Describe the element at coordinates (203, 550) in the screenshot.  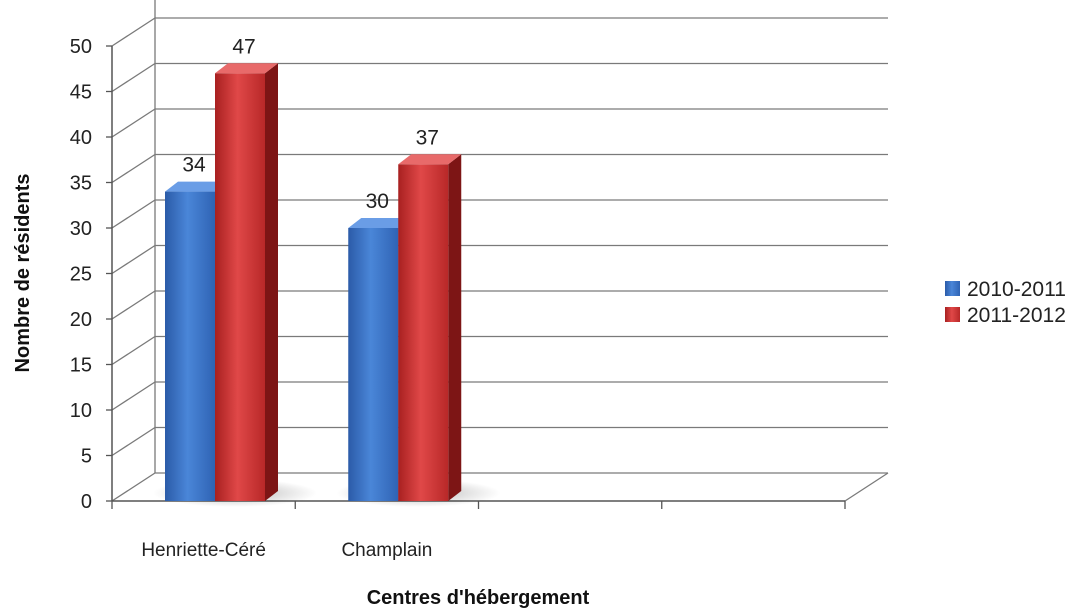
I see `x-category-label: Henriette-Céré` at that location.